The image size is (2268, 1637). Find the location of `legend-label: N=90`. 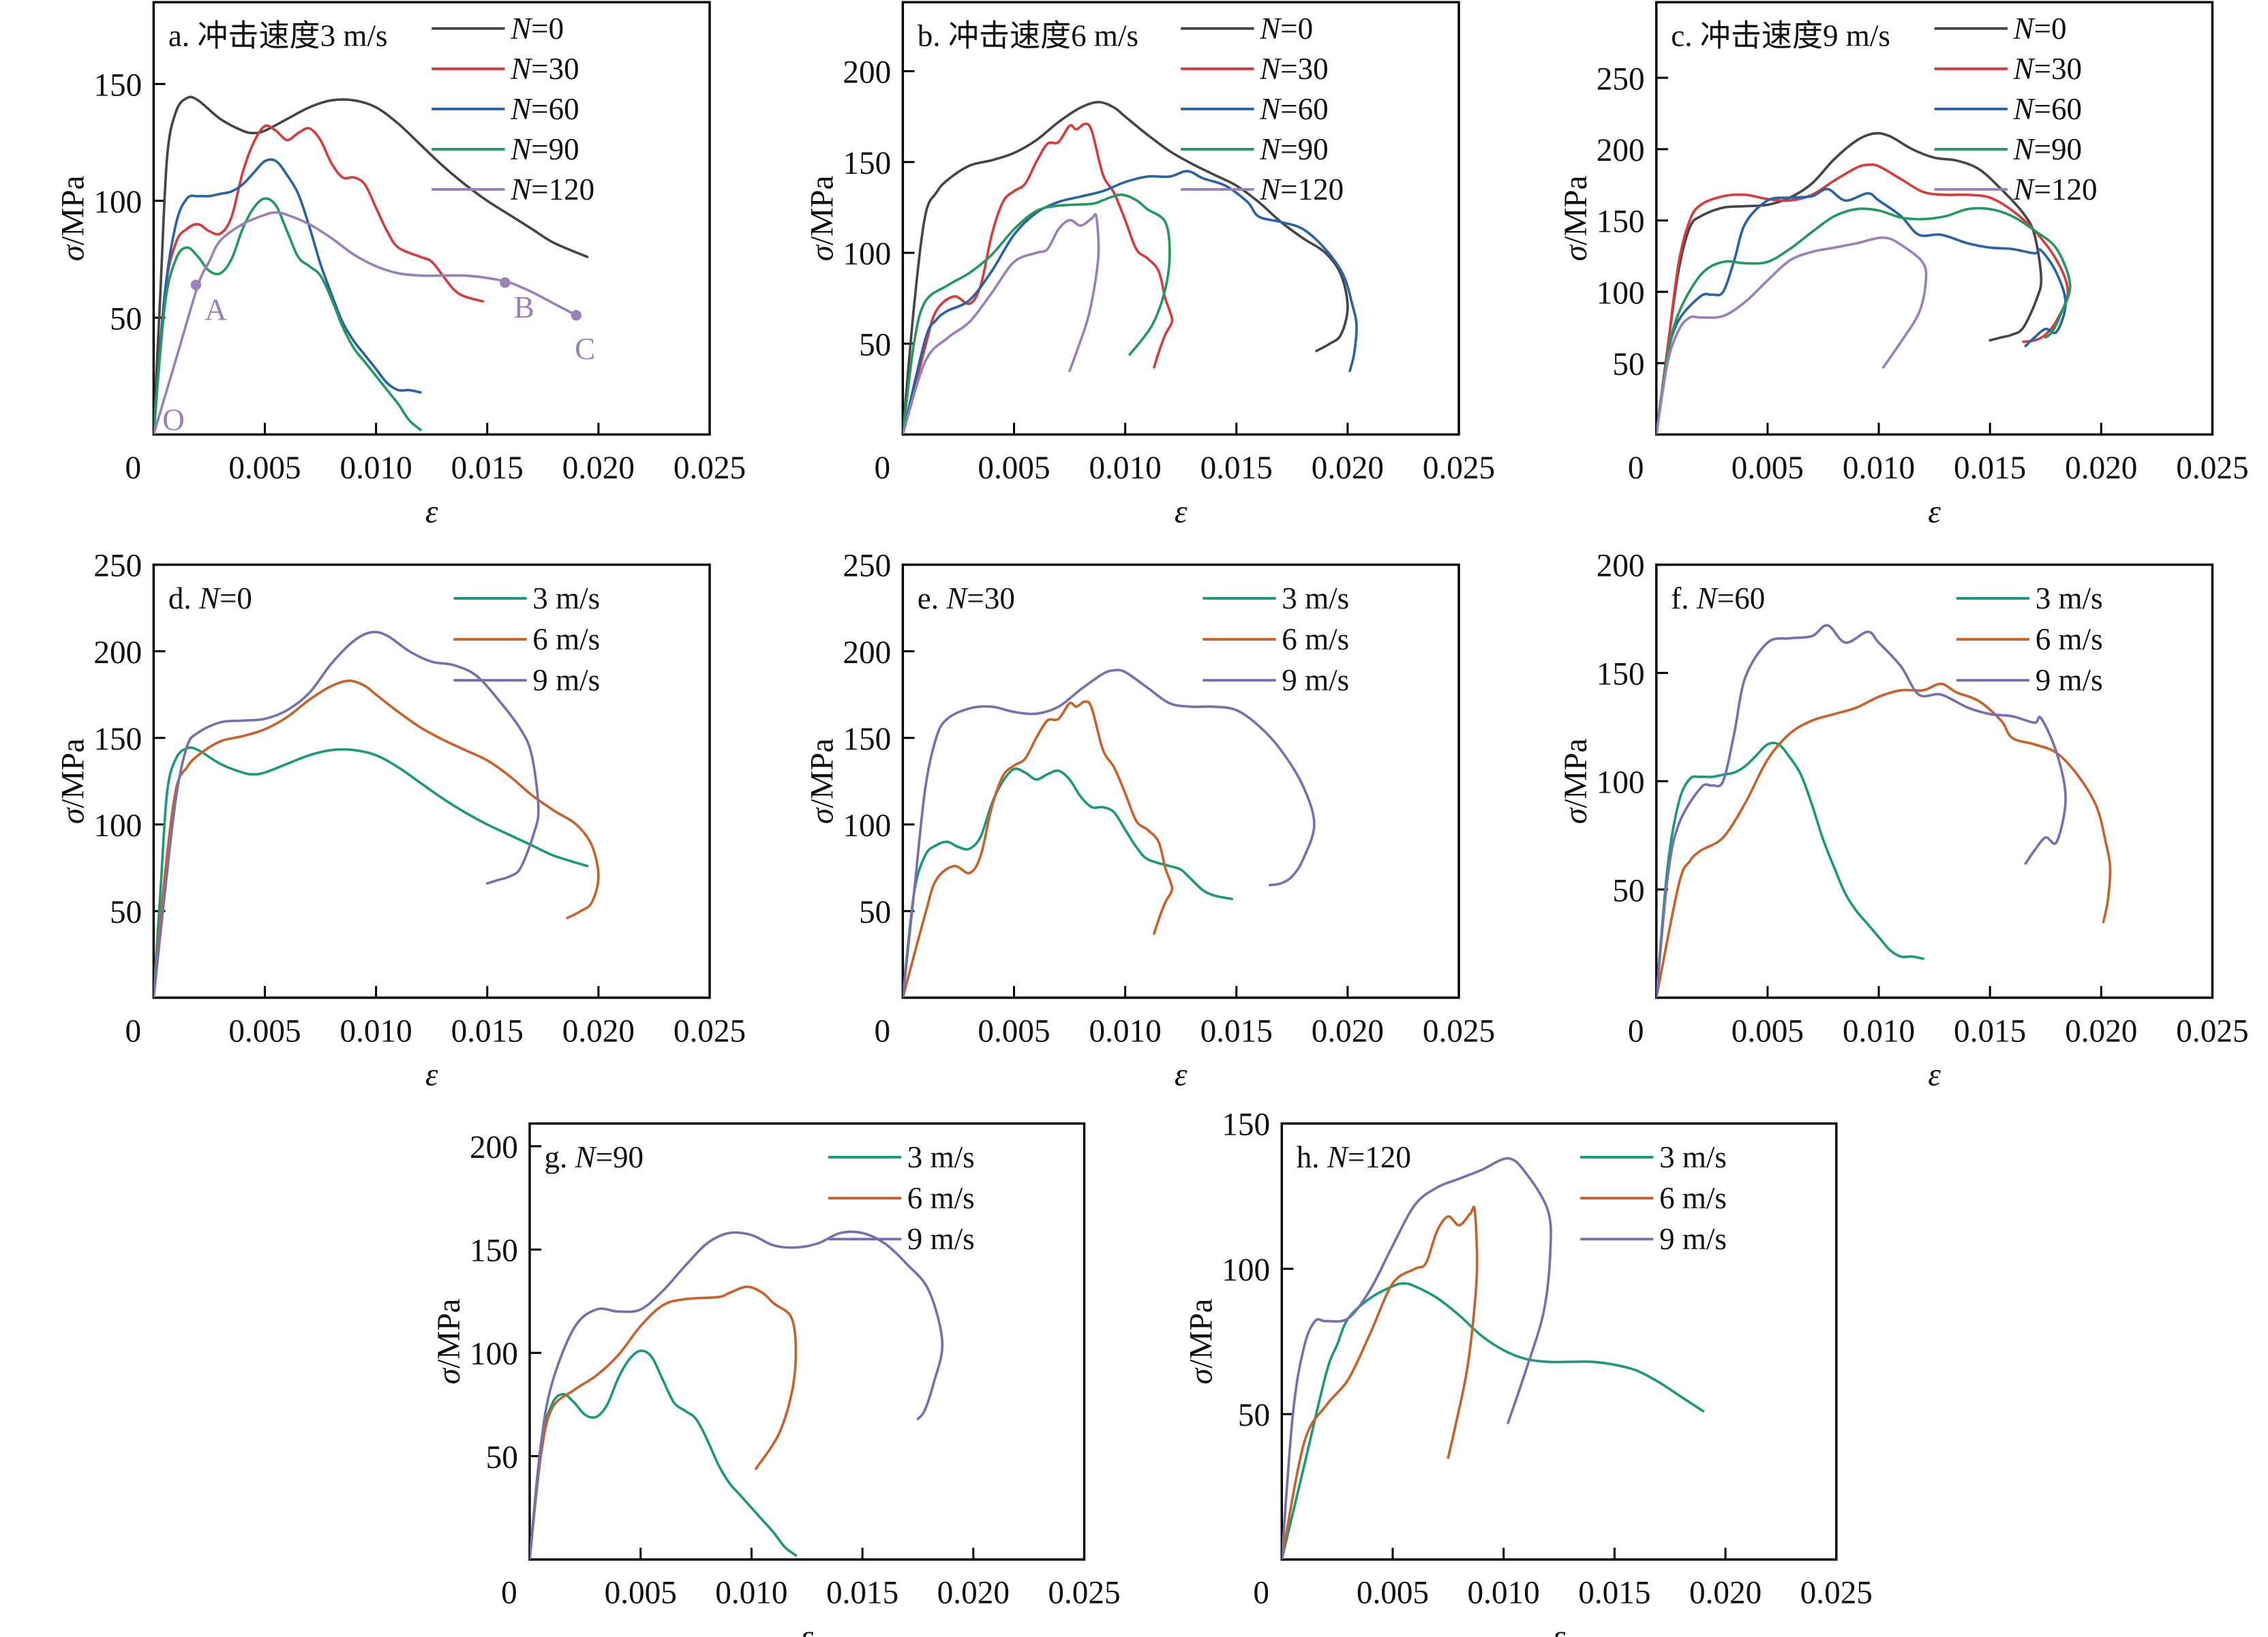

legend-label: N=90 is located at coordinates (2048, 149).